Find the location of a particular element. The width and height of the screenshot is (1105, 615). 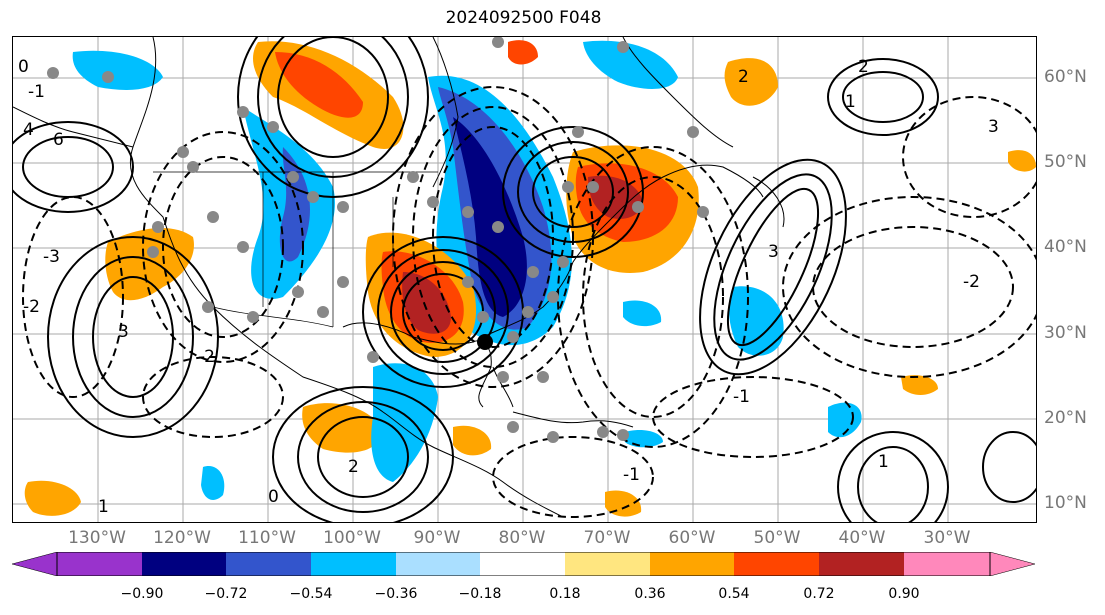

orange-greenland is located at coordinates (751, 82).